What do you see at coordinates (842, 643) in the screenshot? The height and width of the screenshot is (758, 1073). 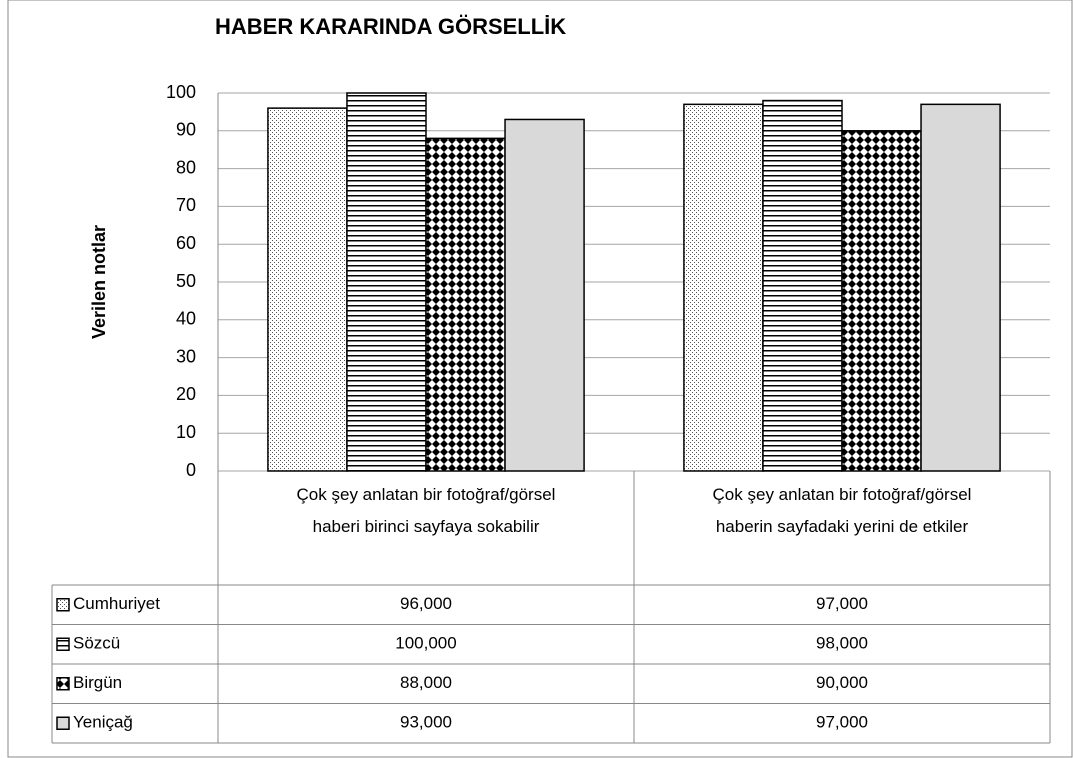 I see `value-label: 98,000` at bounding box center [842, 643].